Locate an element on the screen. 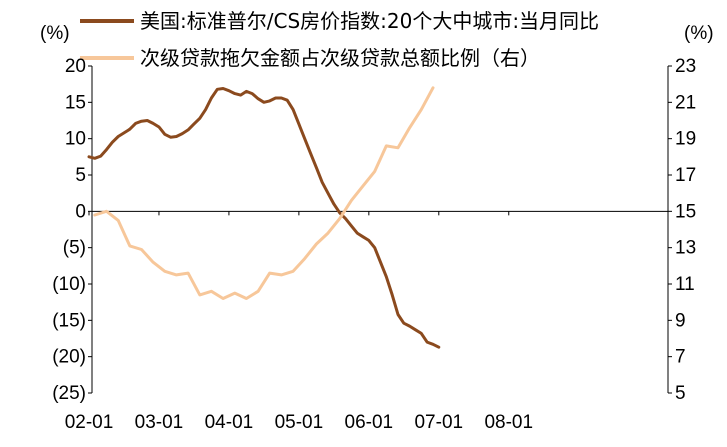 Image resolution: width=727 pixels, height=447 pixels. right-tick-label: 9 is located at coordinates (680, 320).